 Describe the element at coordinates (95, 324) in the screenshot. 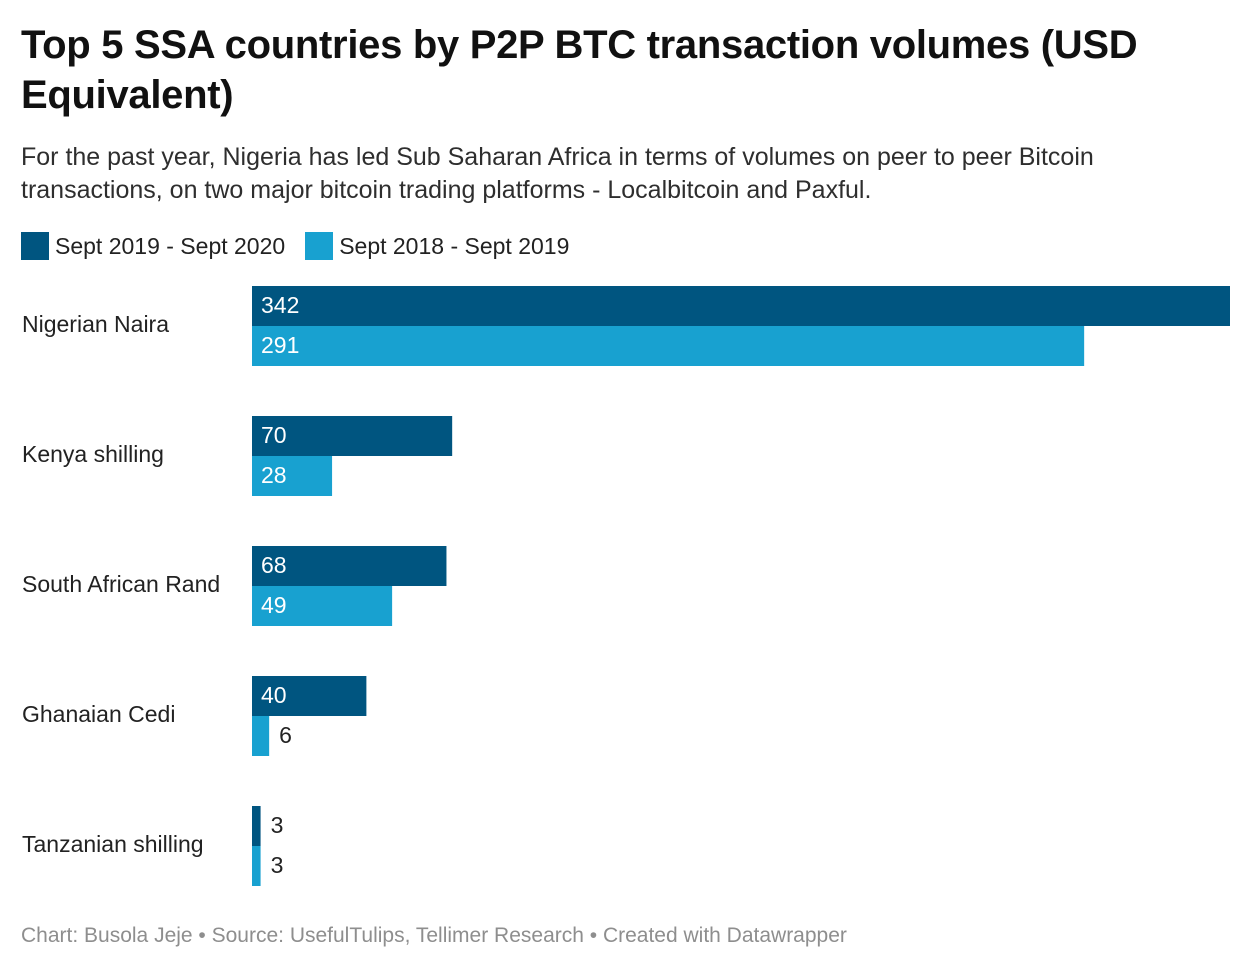

I see `category-label: Nigerian Naira` at that location.